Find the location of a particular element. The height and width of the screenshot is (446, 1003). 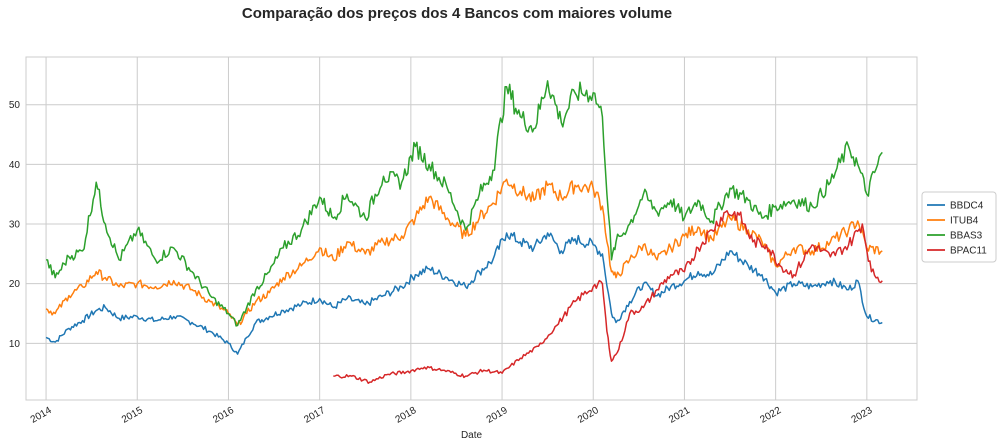

legend-label: BBDC4 is located at coordinates (967, 206).